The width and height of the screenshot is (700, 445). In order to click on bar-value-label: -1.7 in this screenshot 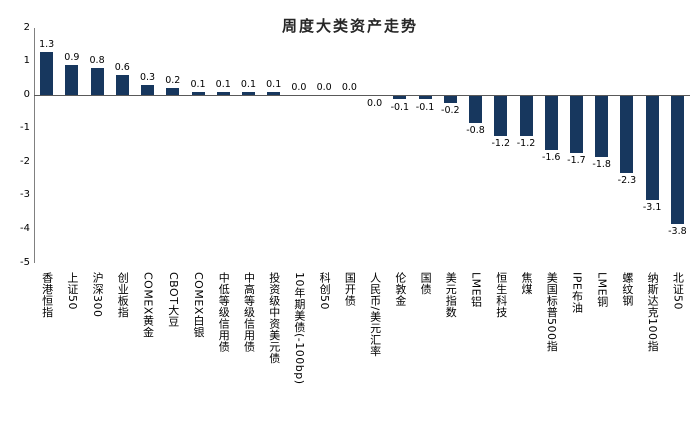, I will do `click(576, 161)`.